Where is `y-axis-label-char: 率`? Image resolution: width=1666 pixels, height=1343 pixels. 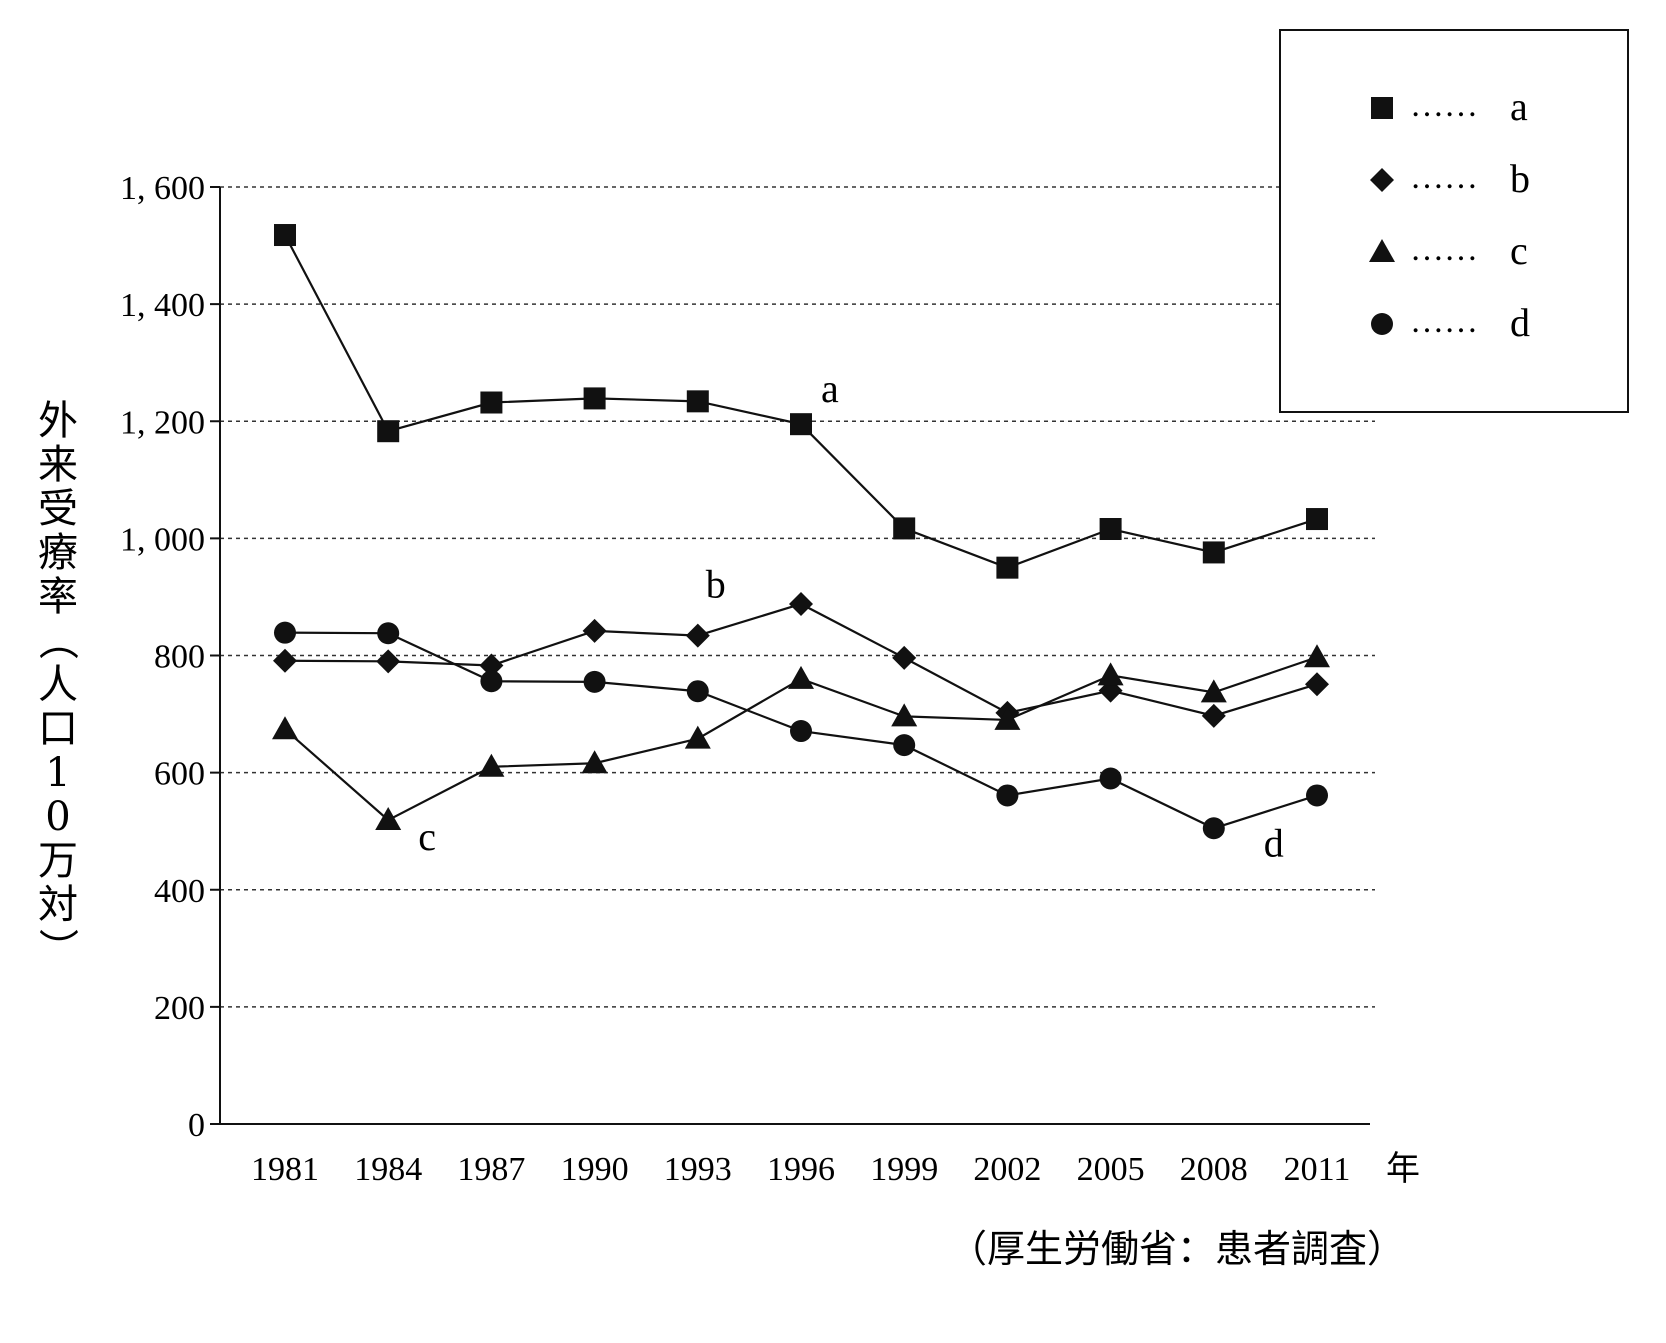
y-axis-label-char: 率 is located at coordinates (58, 597).